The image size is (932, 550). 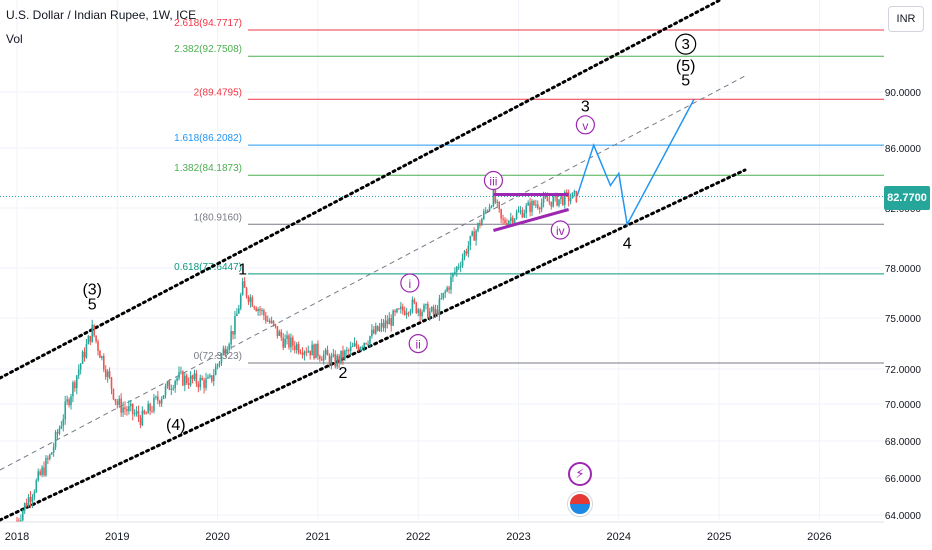 I want to click on lightning-icon: ⚡, so click(x=580, y=474).